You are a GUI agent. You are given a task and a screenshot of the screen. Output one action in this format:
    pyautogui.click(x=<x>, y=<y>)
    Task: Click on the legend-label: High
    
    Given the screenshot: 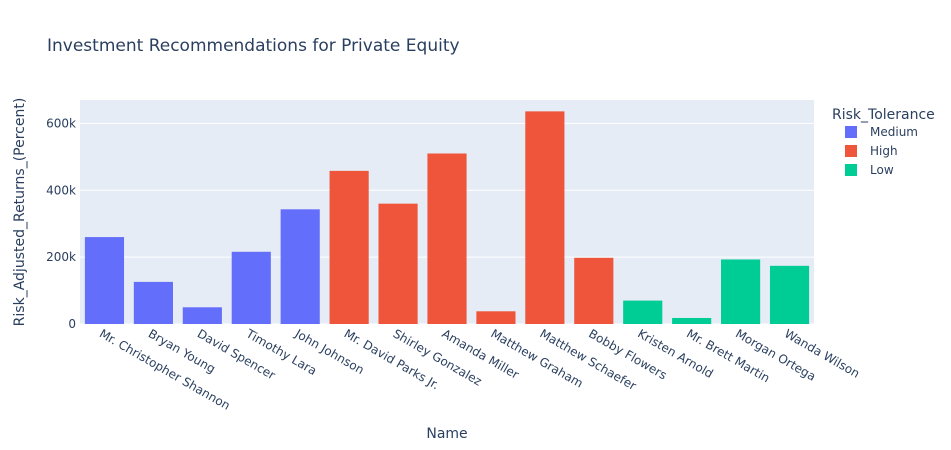 What is the action you would take?
    pyautogui.click(x=884, y=151)
    